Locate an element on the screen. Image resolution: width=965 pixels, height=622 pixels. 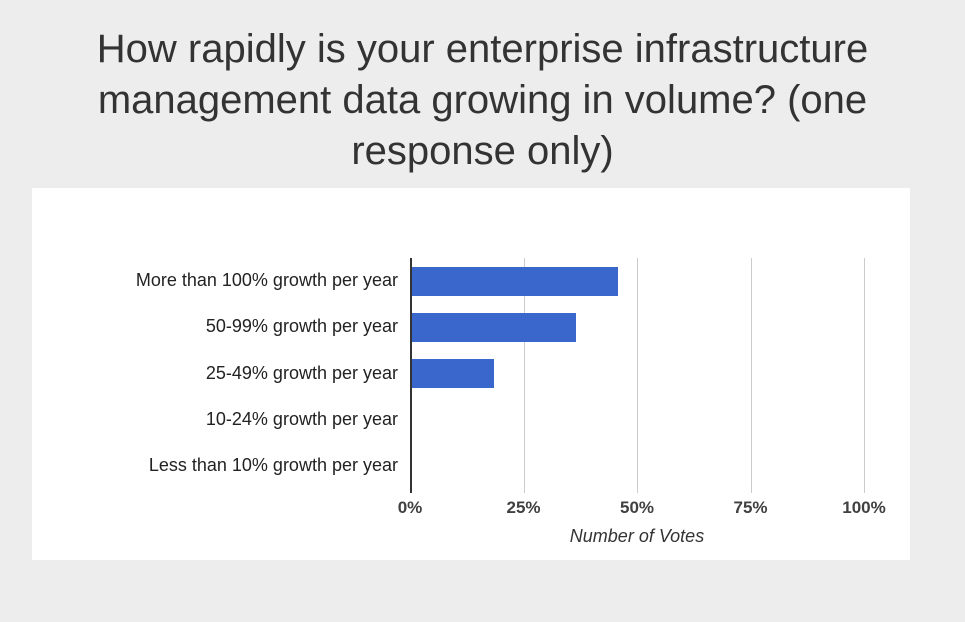
gridline-50% is located at coordinates (637, 375).